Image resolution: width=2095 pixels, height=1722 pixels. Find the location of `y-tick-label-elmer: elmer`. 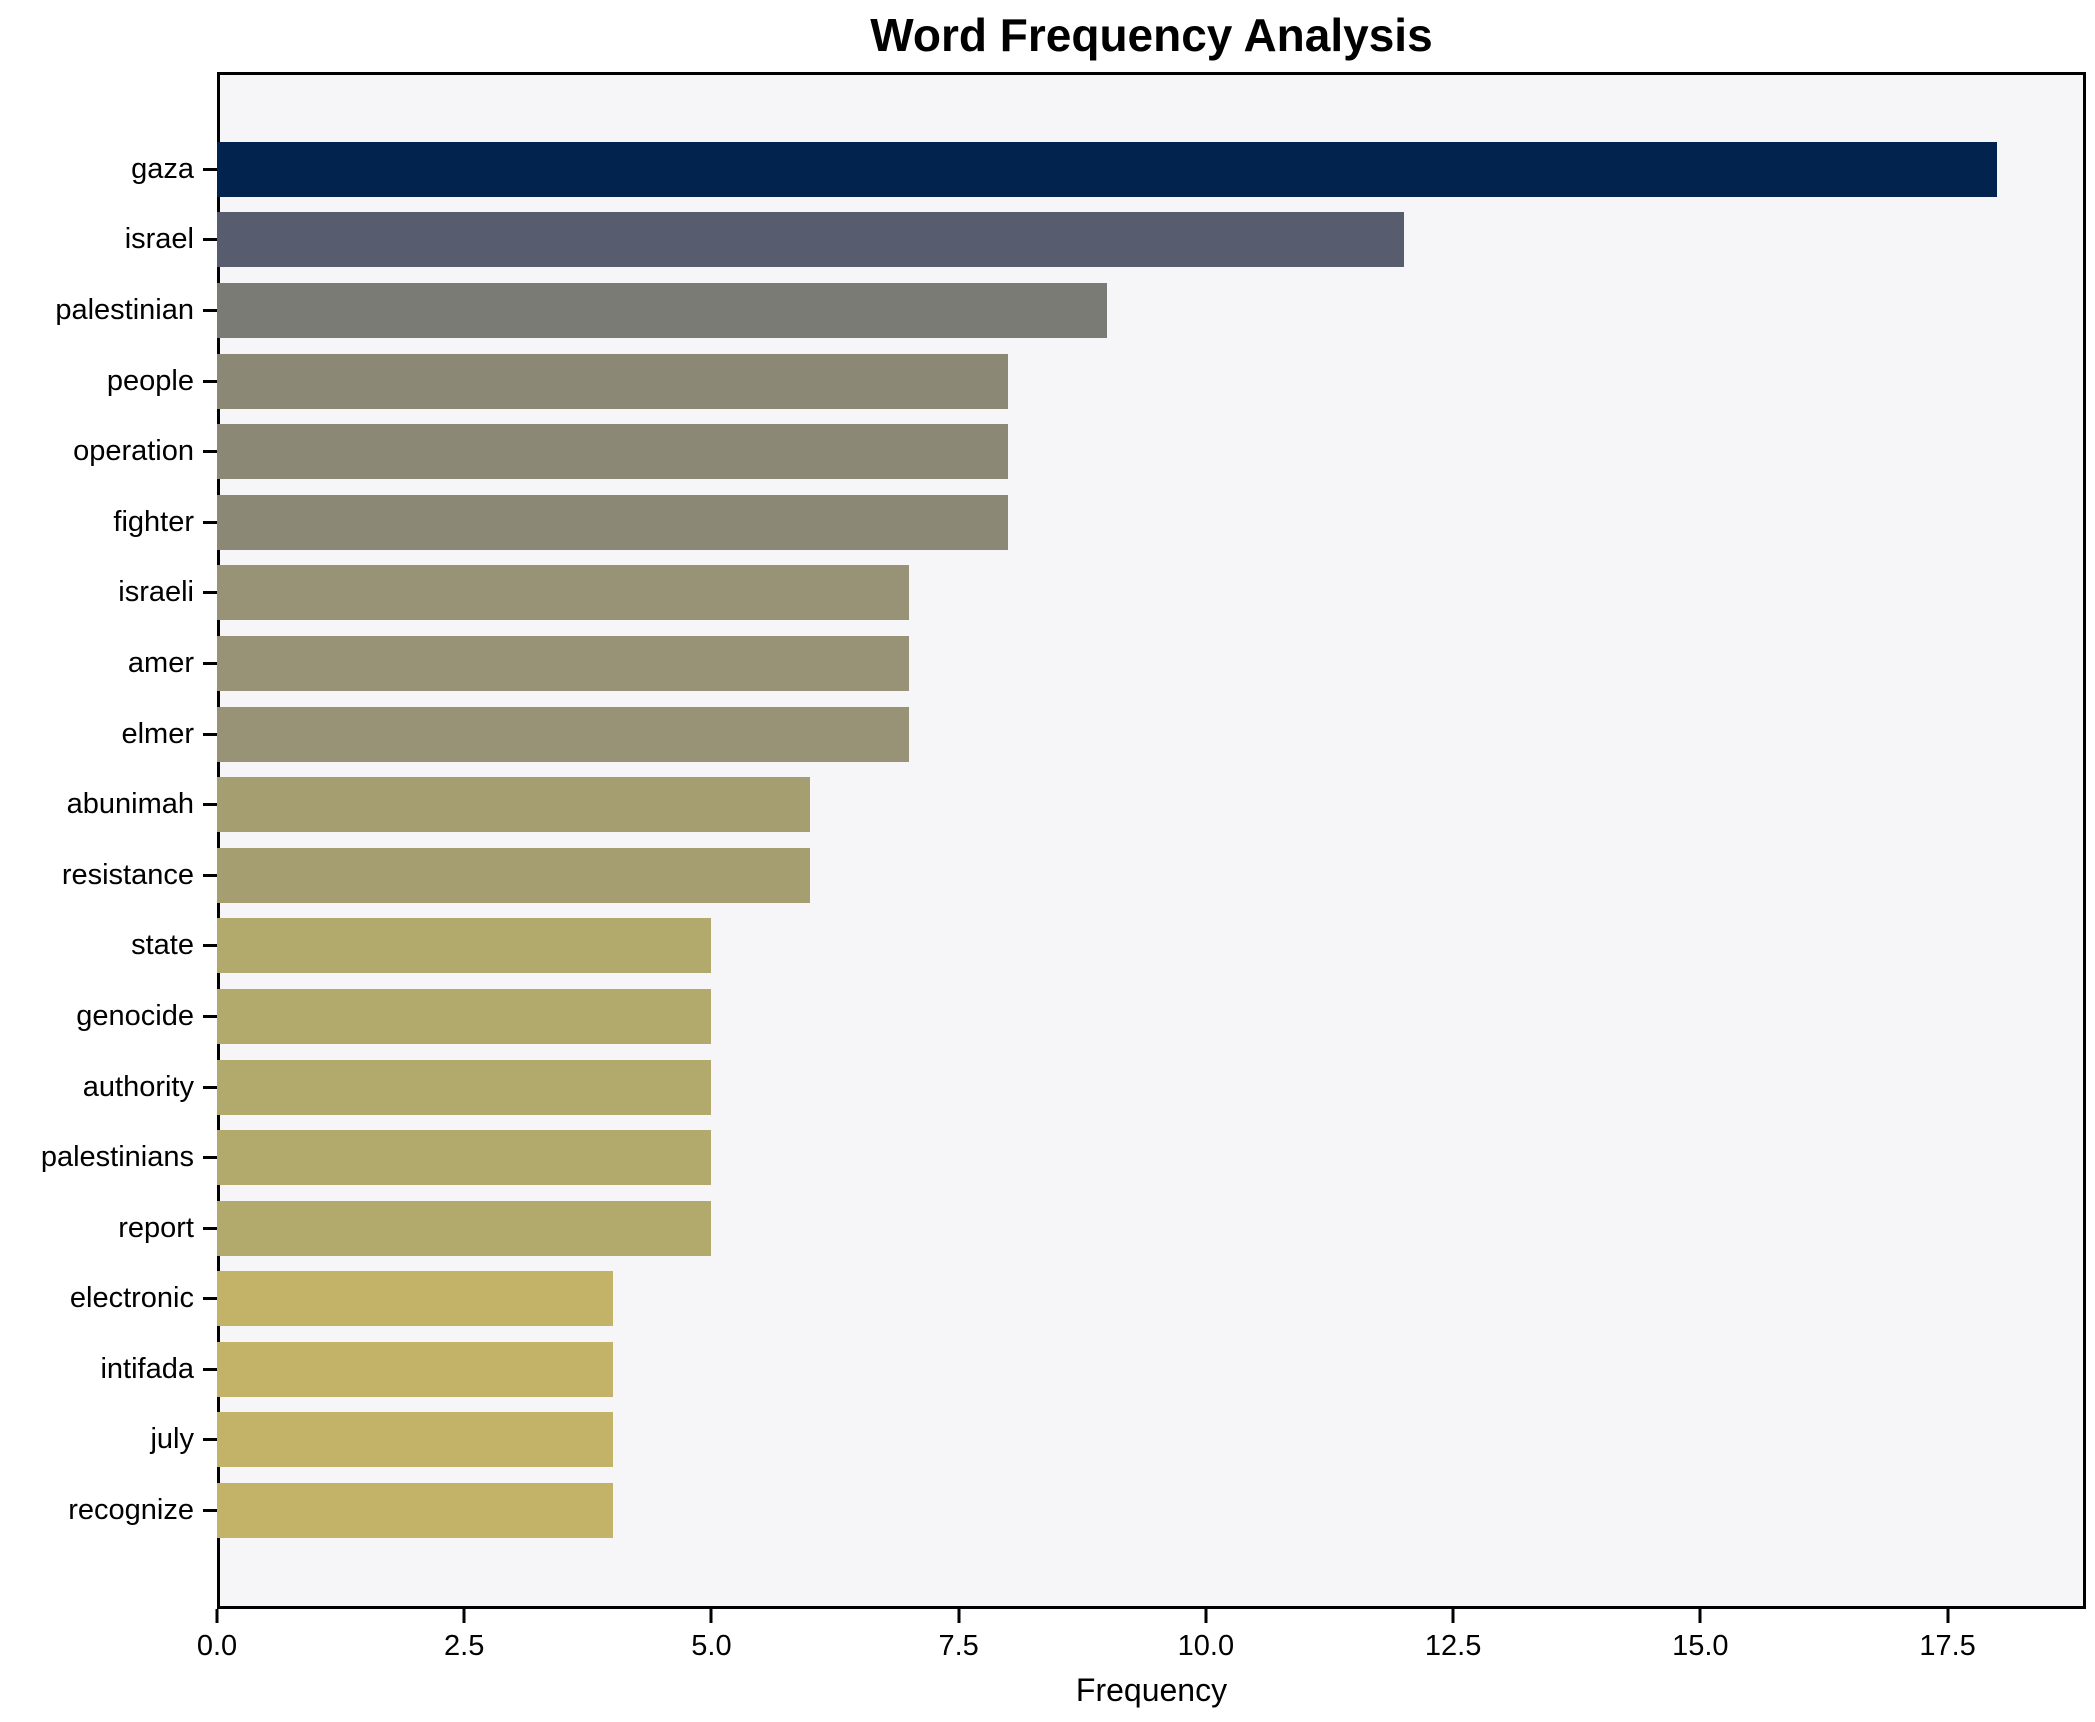

y-tick-label-elmer: elmer is located at coordinates (157, 733).